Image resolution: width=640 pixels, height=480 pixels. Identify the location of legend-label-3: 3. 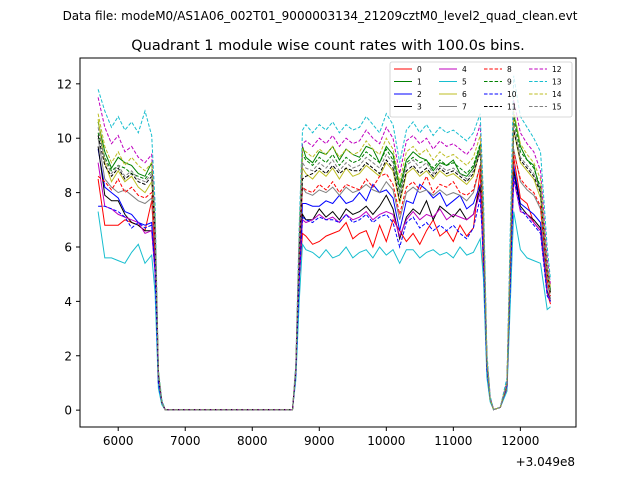
(419, 106).